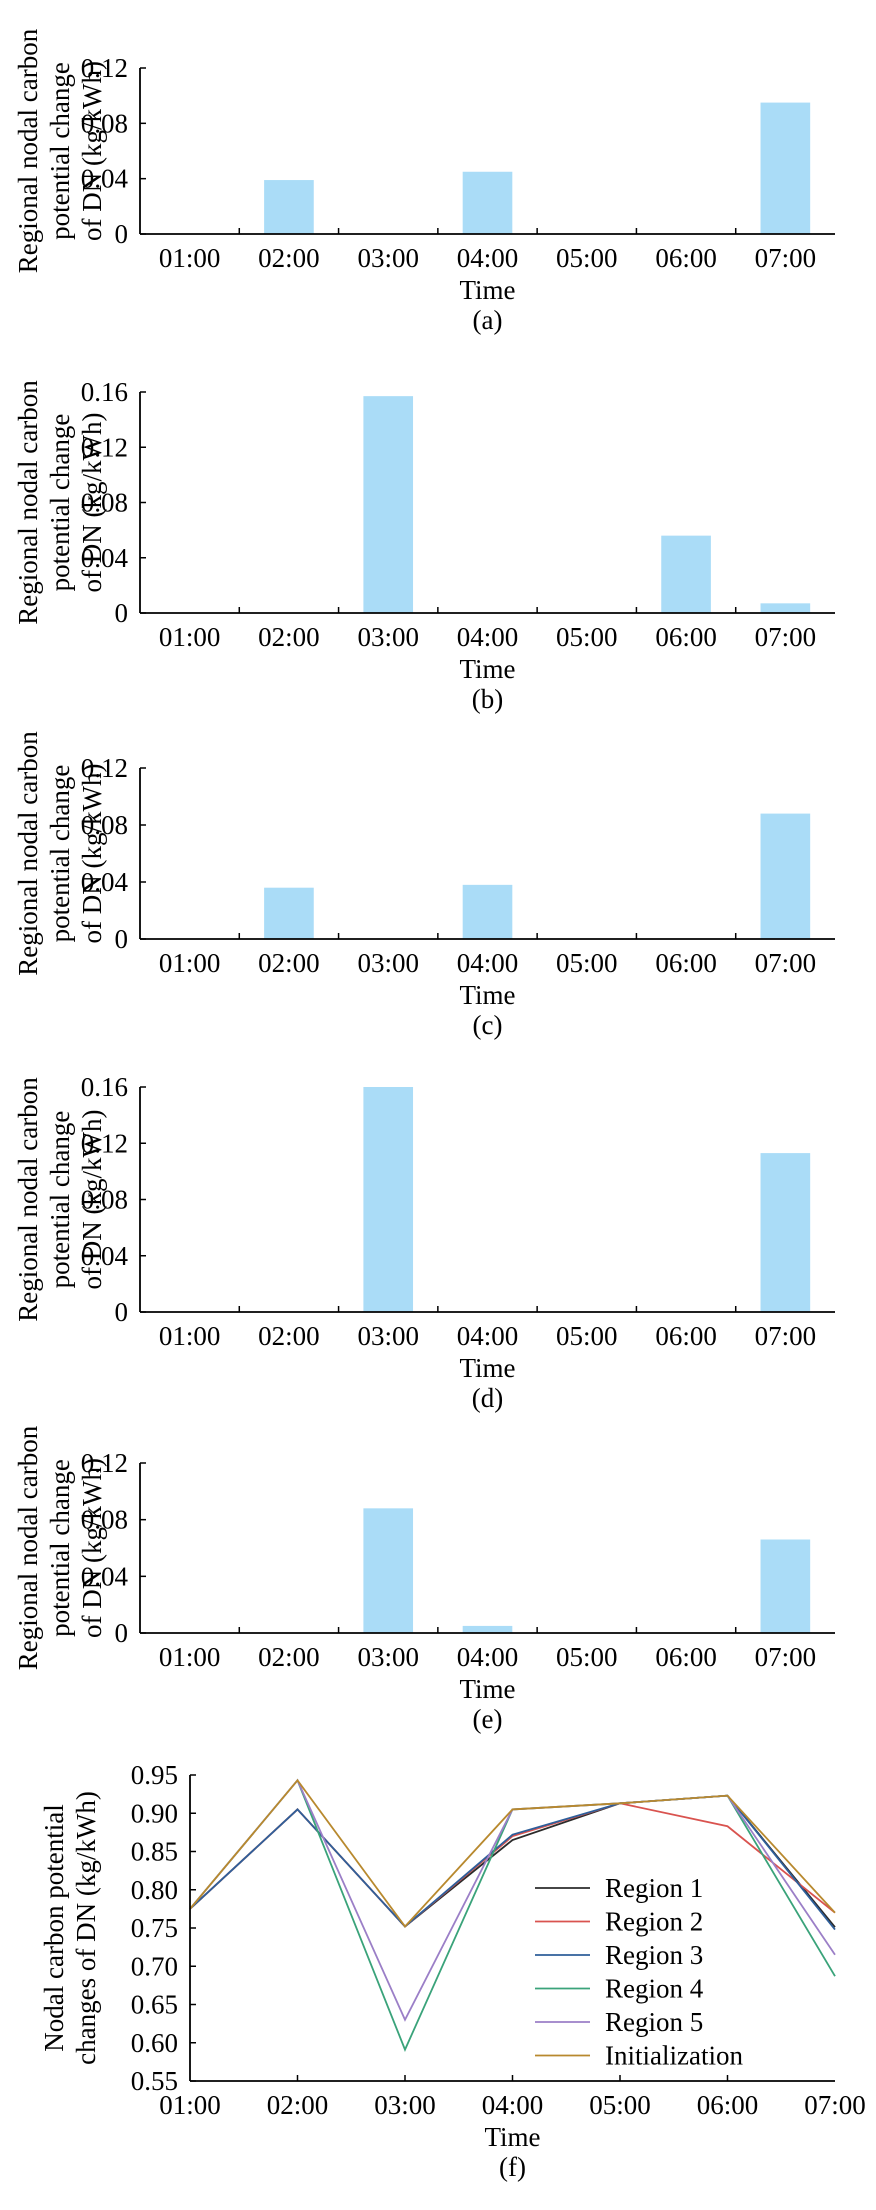  Describe the element at coordinates (654, 1955) in the screenshot. I see `legend-label: Region 3` at that location.